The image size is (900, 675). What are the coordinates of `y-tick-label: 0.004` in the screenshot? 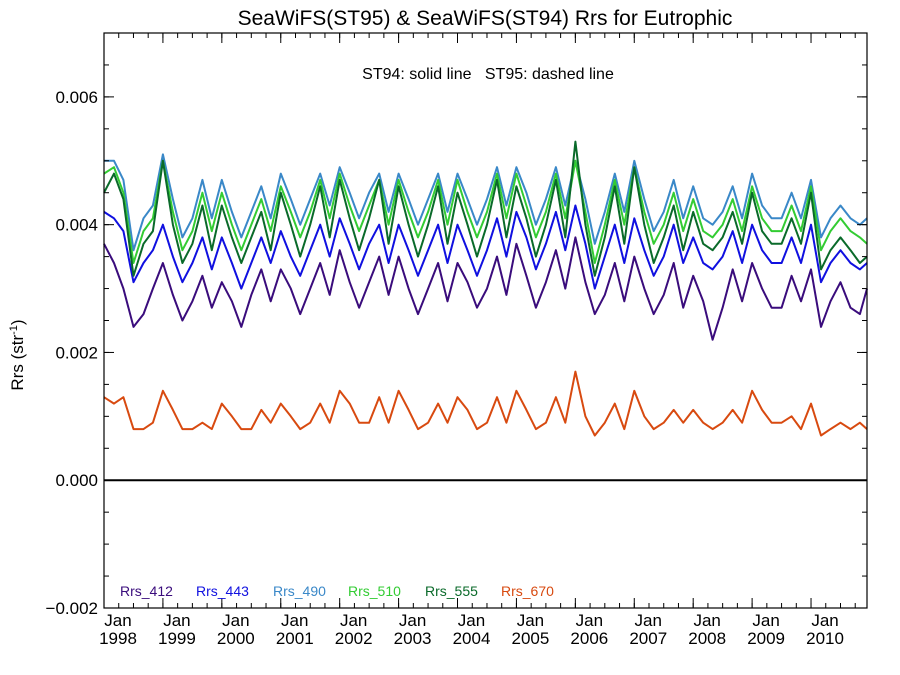 It's located at (76, 225).